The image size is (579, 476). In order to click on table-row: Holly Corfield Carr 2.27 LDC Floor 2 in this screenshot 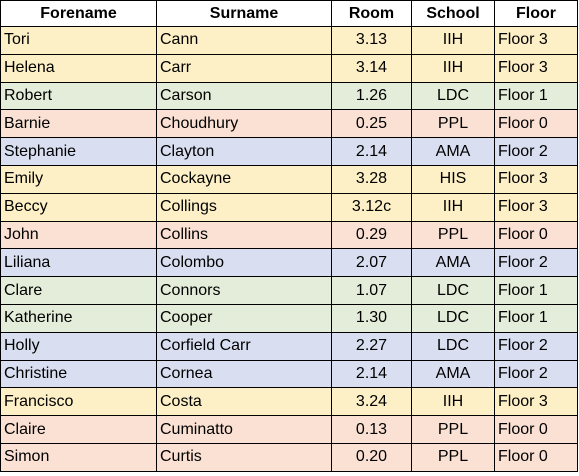, I will do `click(289, 346)`.